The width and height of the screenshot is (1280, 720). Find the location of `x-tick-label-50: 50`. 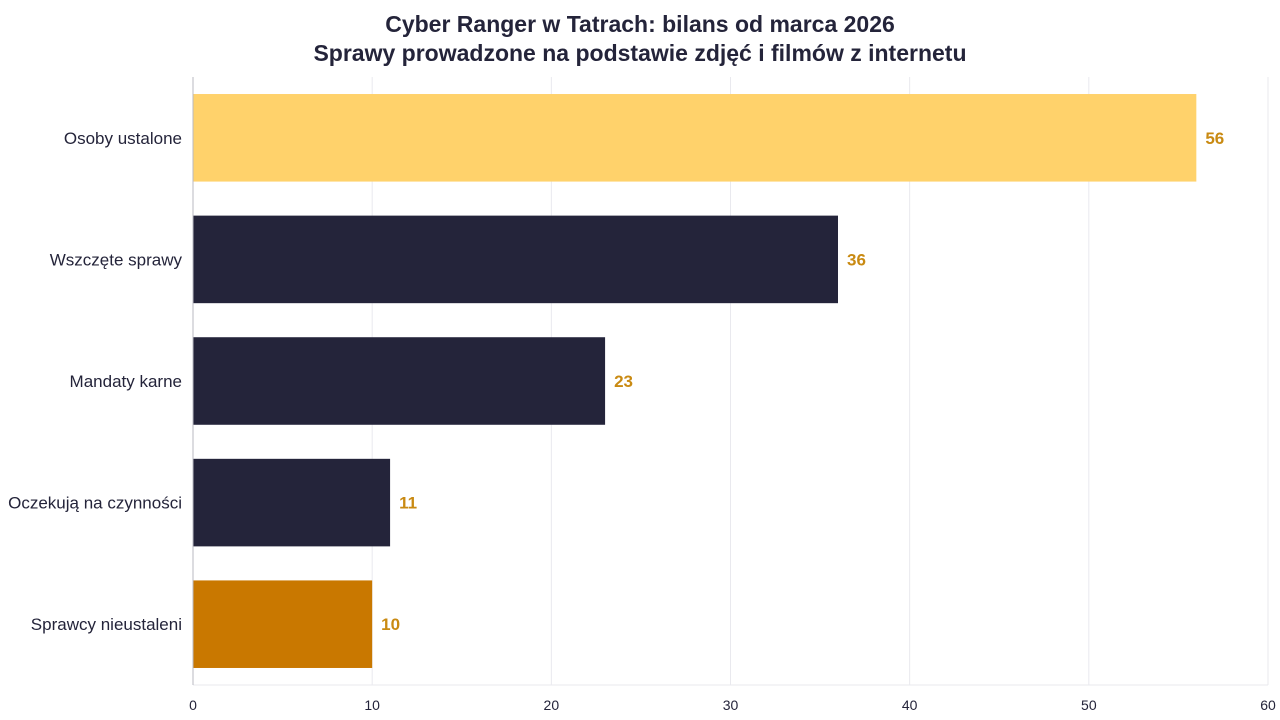

x-tick-label-50: 50 is located at coordinates (1089, 705).